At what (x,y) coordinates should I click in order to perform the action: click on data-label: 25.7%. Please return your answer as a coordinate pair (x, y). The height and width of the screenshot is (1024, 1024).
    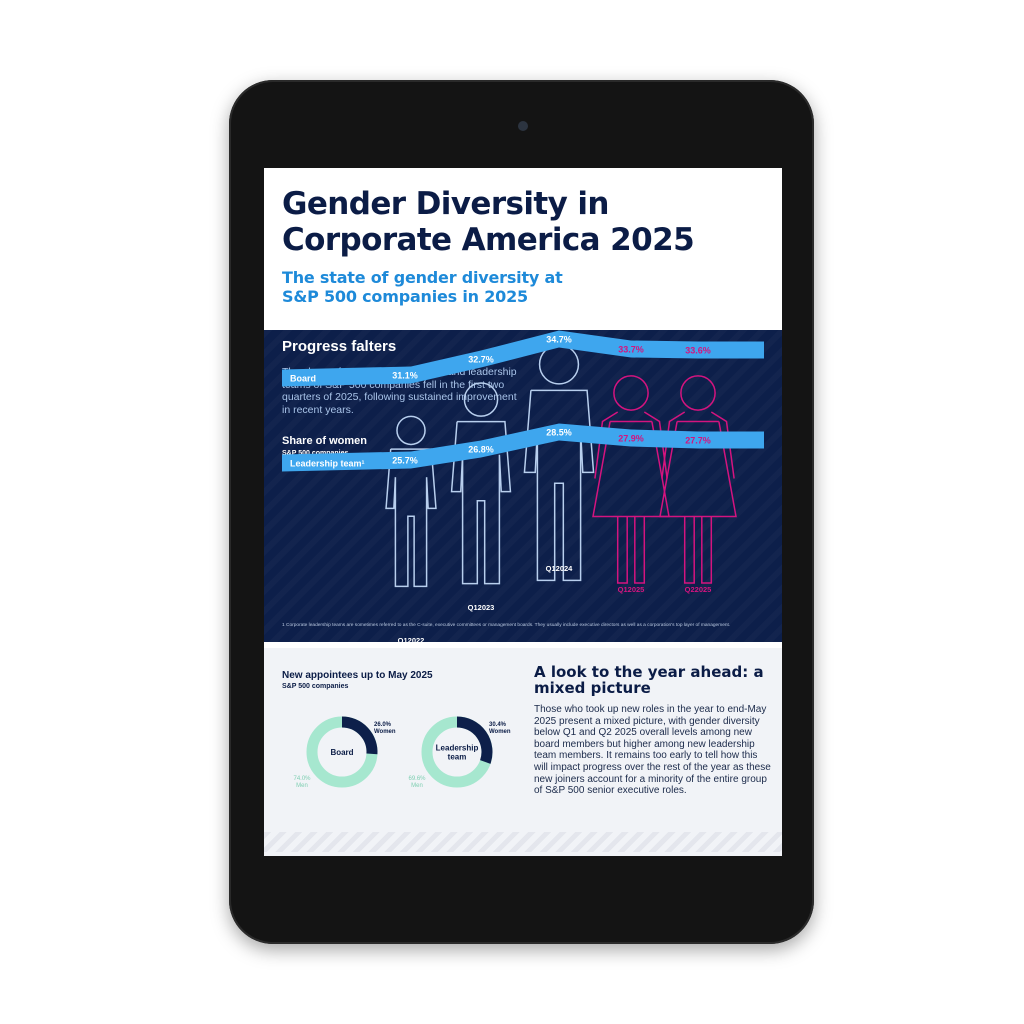
    Looking at the image, I should click on (405, 461).